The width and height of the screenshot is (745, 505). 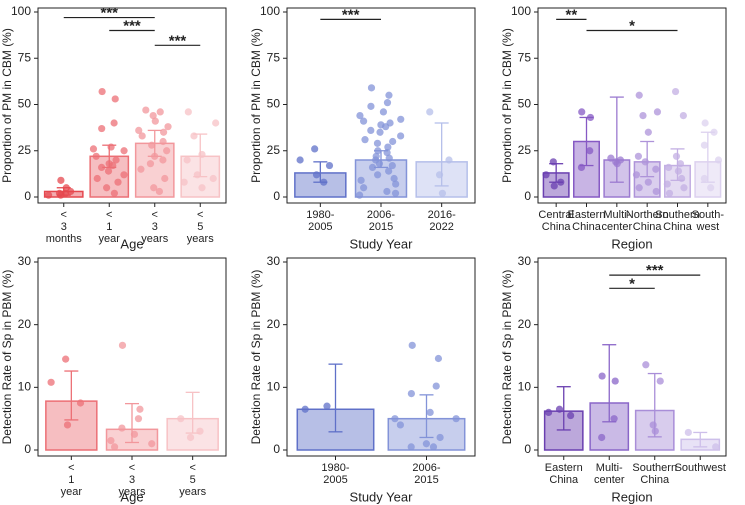 What do you see at coordinates (132, 480) in the screenshot?
I see `x-tick-label: <3 years` at bounding box center [132, 480].